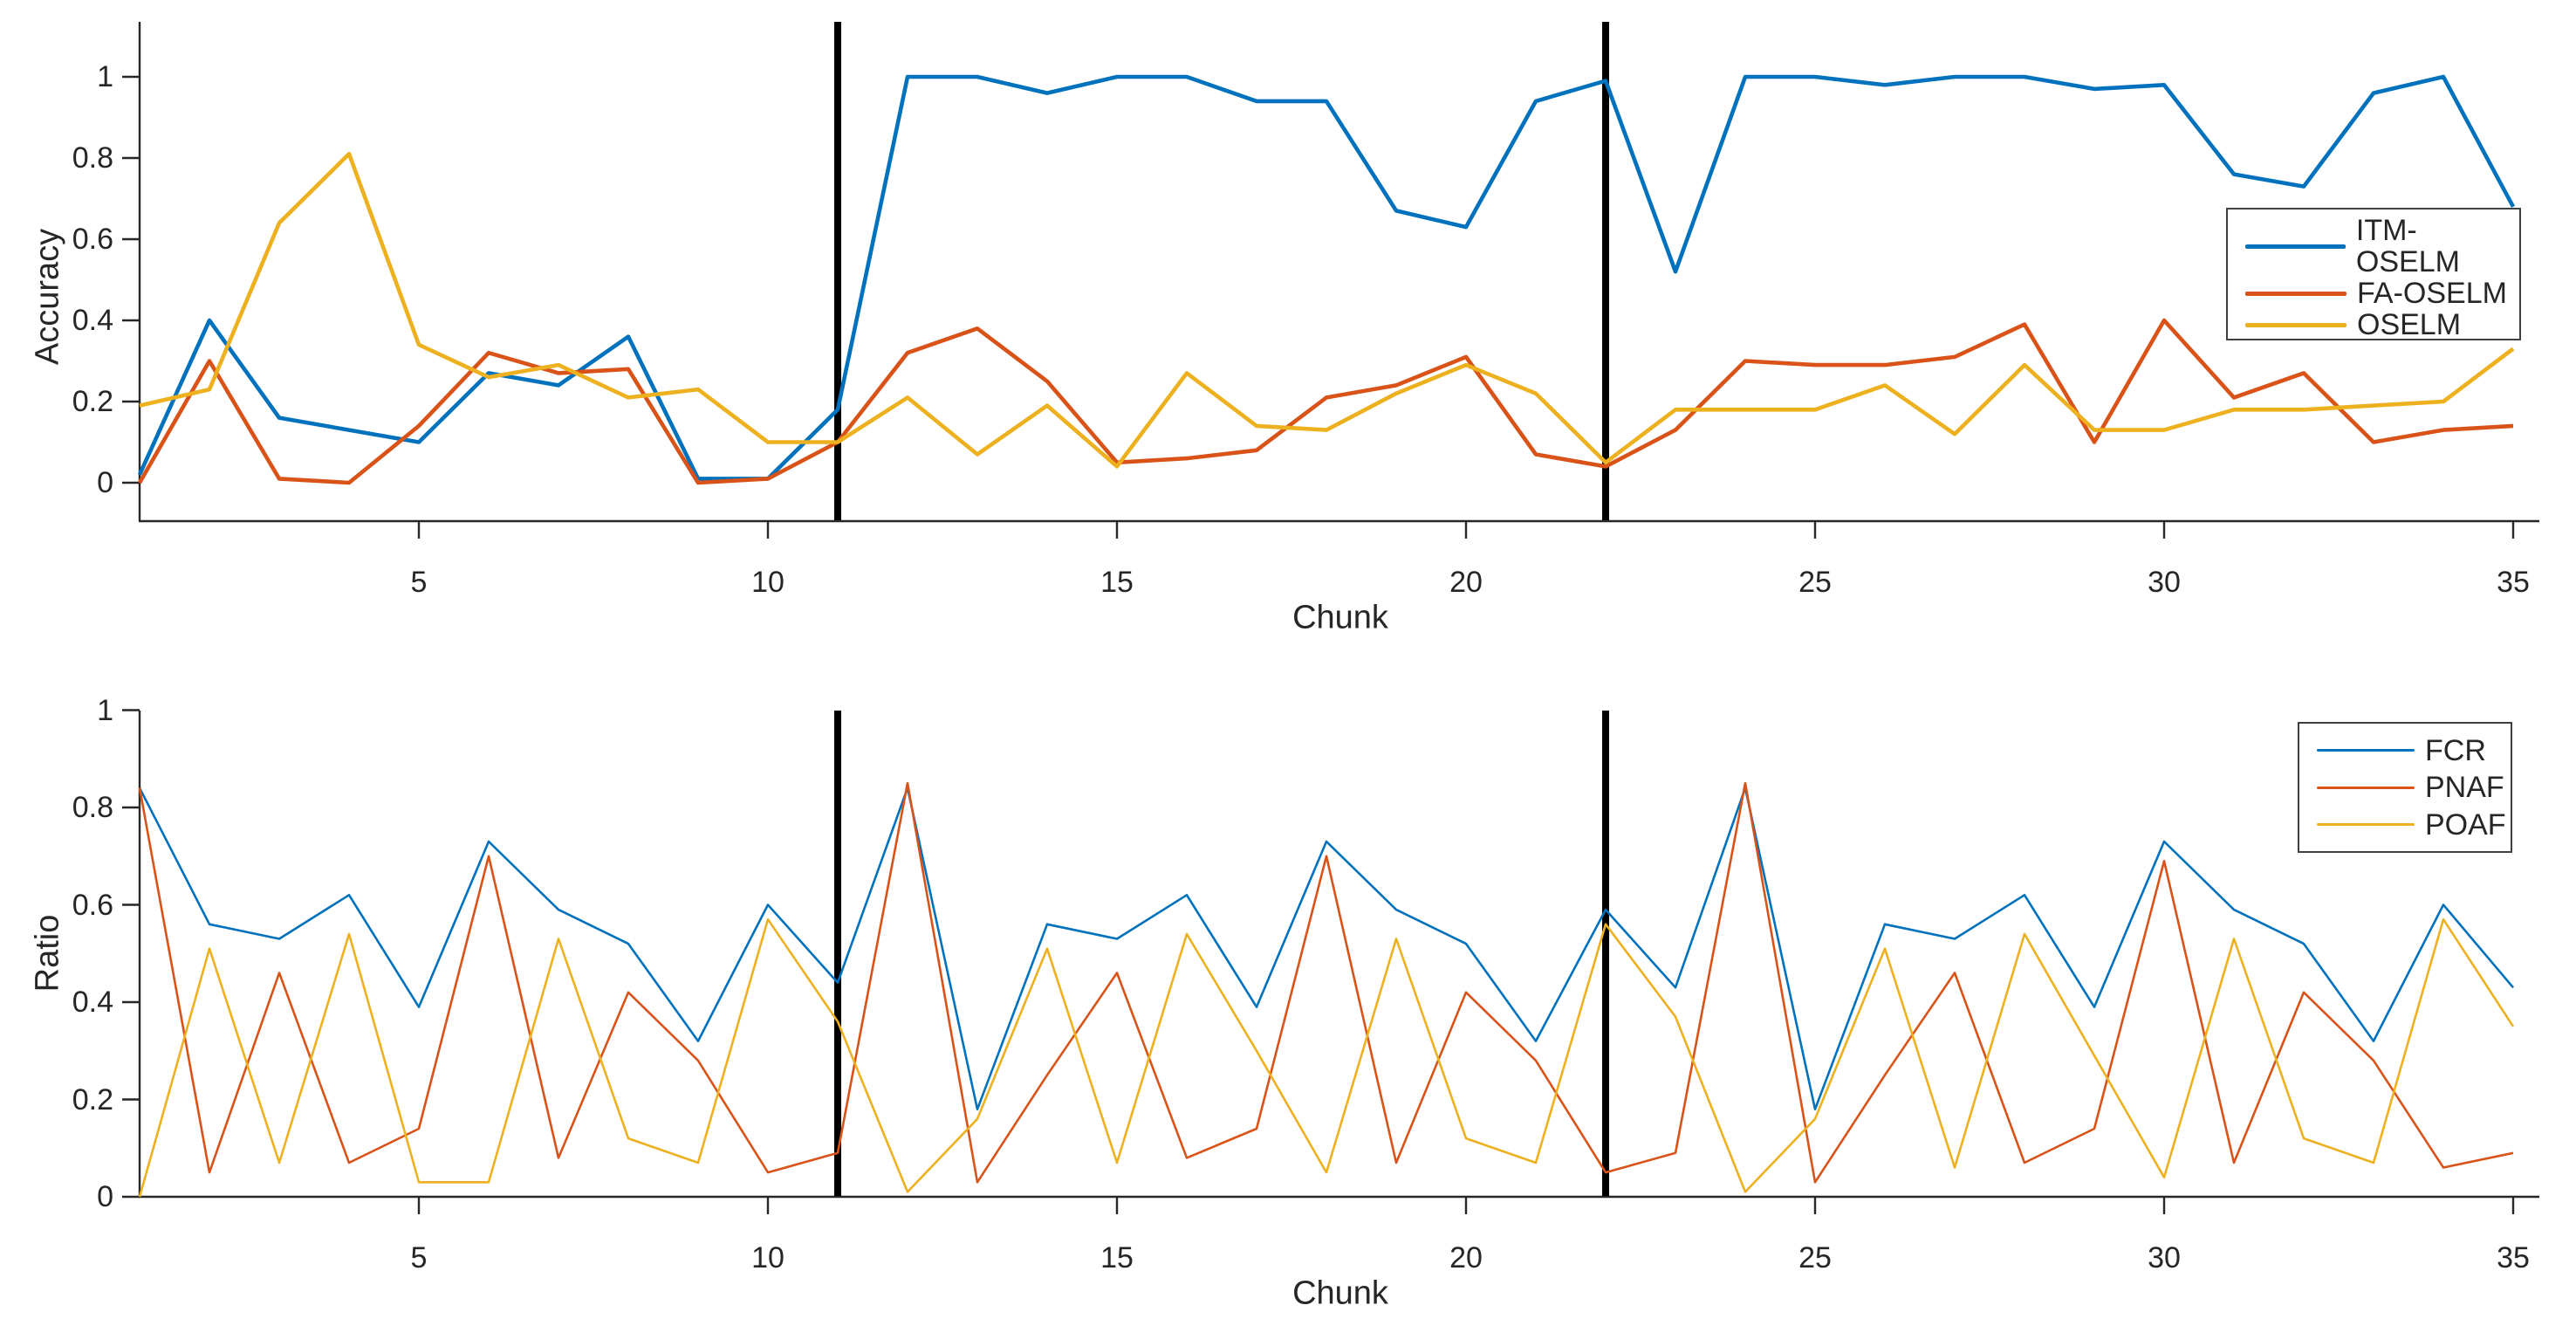  Describe the element at coordinates (1466, 582) in the screenshot. I see `x-tick-label-chart0: 20` at that location.